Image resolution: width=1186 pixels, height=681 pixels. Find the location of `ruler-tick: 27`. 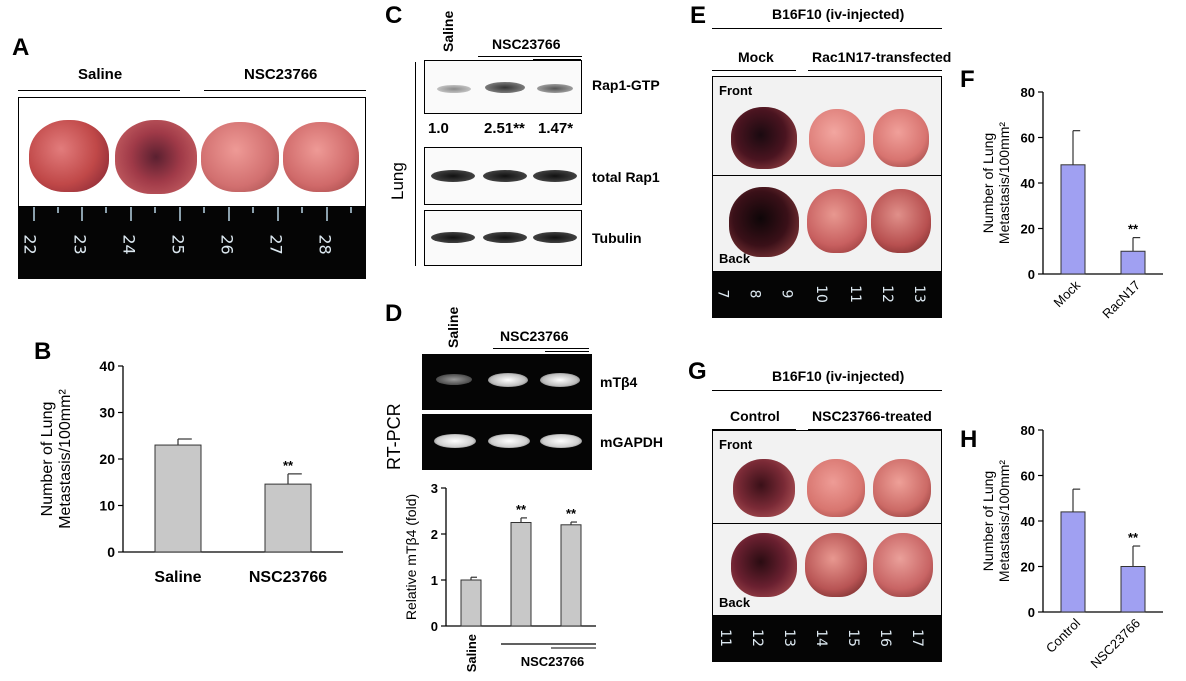

ruler-tick: 27 is located at coordinates (276, 244).